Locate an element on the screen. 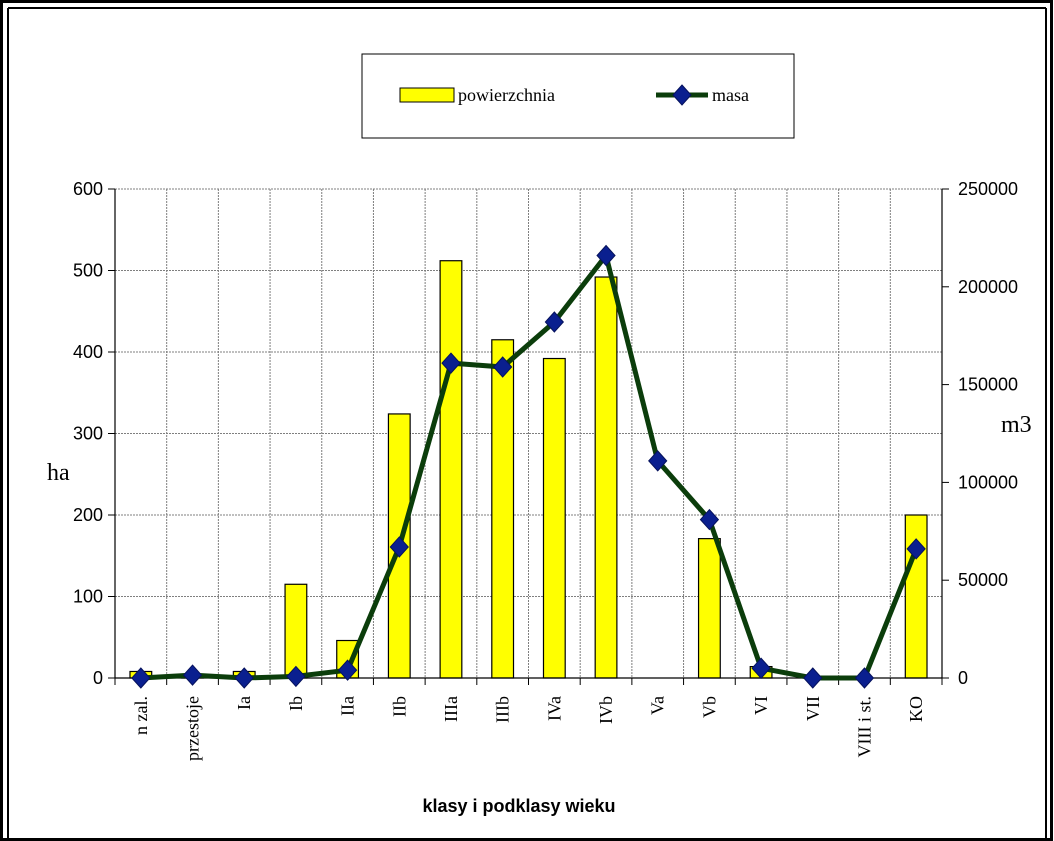  x-tick-label: Va is located at coordinates (658, 705).